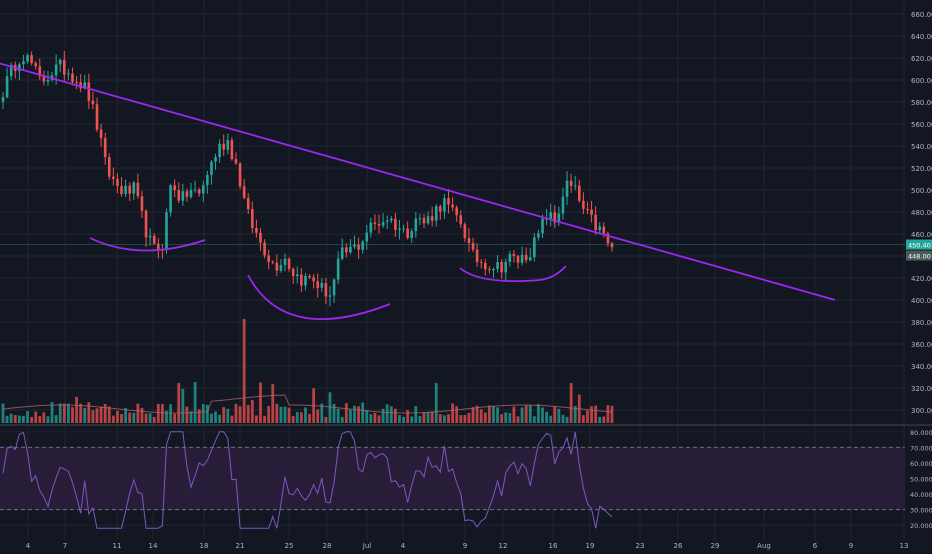  I want to click on time-tick-label: 26, so click(678, 546).